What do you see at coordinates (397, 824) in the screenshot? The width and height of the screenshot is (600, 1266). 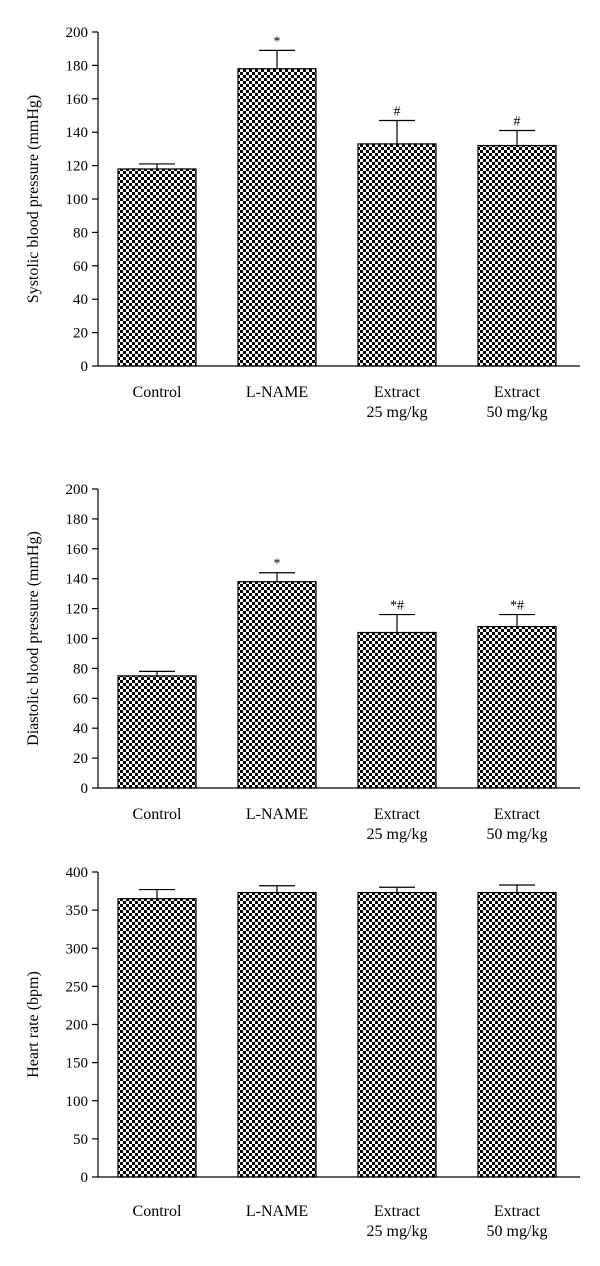 I see `chart-1-category-label-2: Extract 25 mg/kg` at bounding box center [397, 824].